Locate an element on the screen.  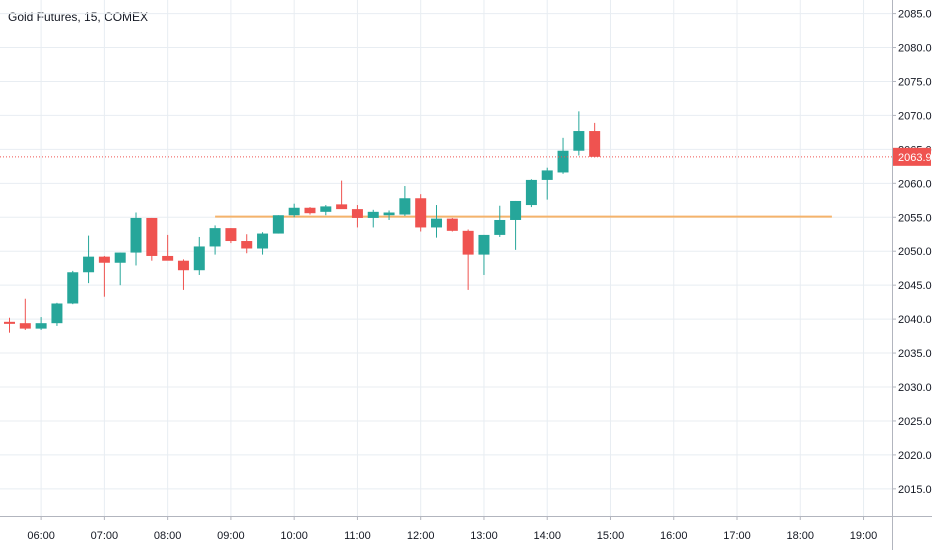
x-tick-label: 07:00 is located at coordinates (105, 536).